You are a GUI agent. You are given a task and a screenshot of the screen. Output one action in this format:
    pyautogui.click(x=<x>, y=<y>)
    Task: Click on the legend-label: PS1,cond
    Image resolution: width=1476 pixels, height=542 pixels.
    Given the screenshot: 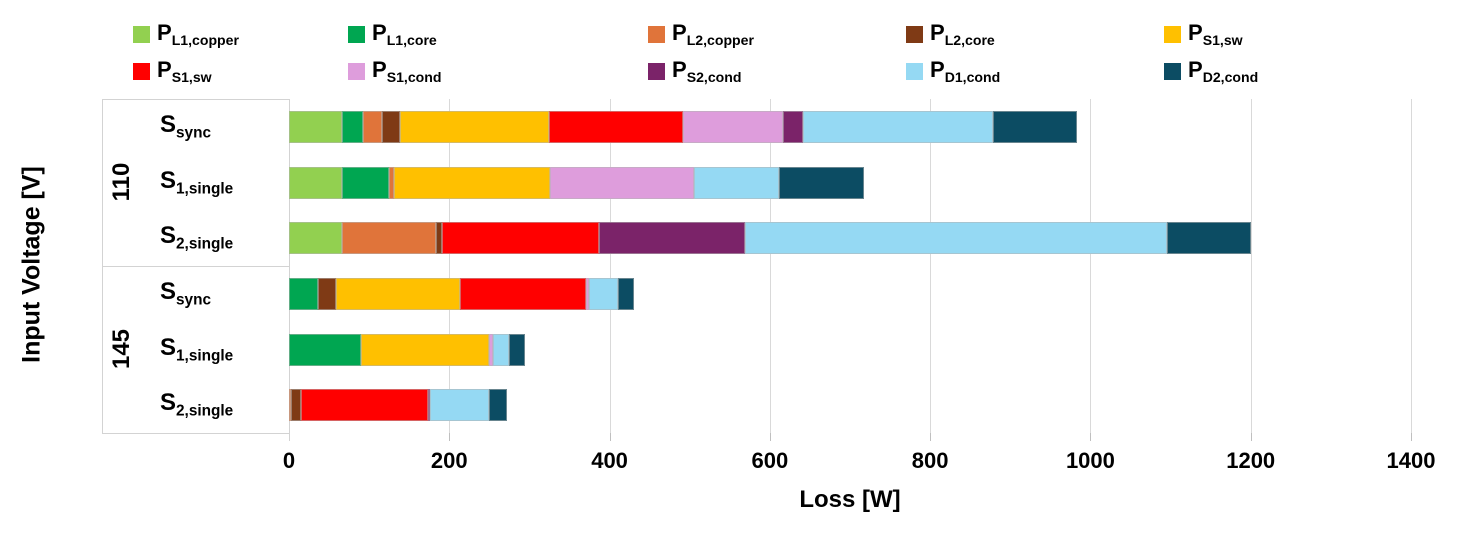 What is the action you would take?
    pyautogui.click(x=406, y=73)
    